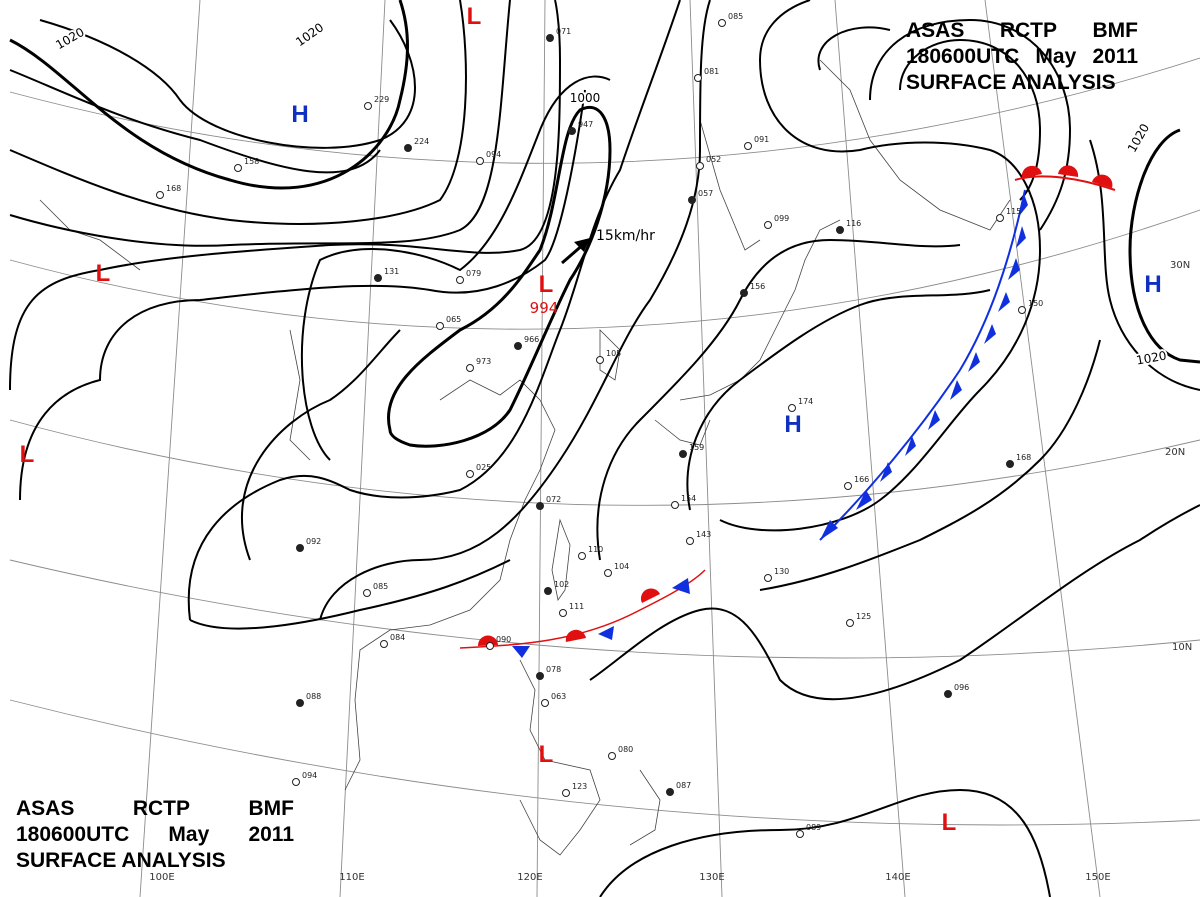 The width and height of the screenshot is (1200, 897). What do you see at coordinates (585, 124) in the screenshot?
I see `station-pressure: 947` at bounding box center [585, 124].